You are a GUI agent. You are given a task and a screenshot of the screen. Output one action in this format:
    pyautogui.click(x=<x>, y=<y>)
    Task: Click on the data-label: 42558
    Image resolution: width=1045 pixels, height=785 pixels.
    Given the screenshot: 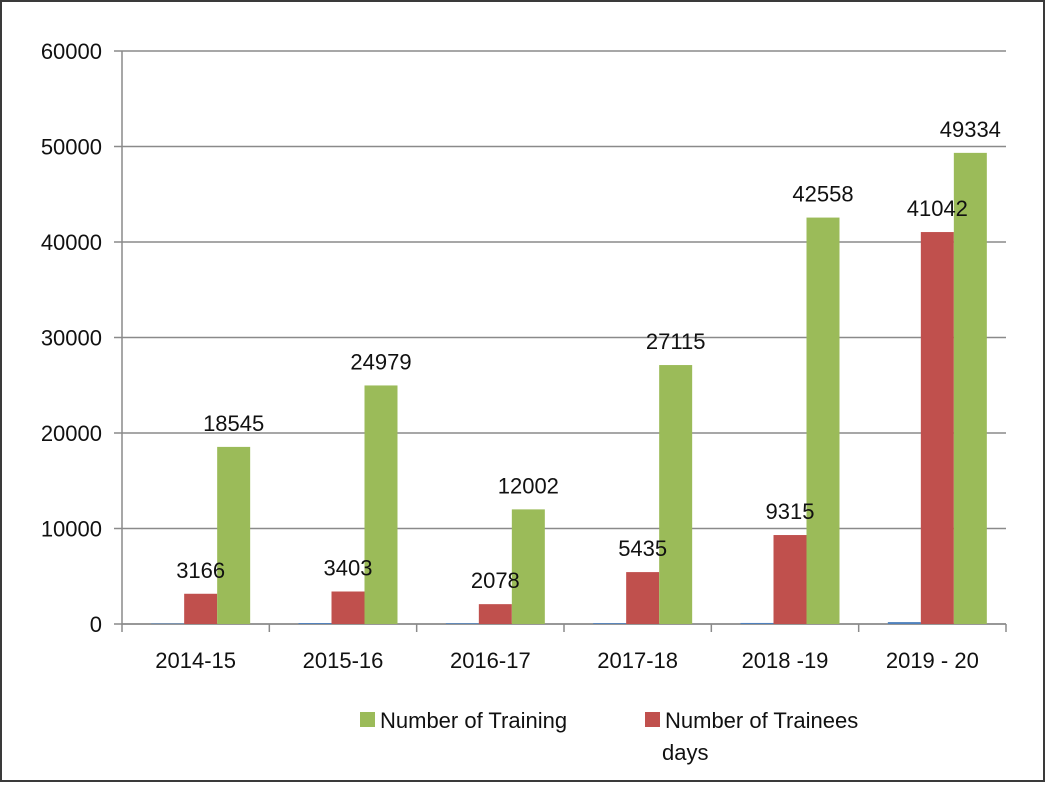 What is the action you would take?
    pyautogui.click(x=822, y=194)
    